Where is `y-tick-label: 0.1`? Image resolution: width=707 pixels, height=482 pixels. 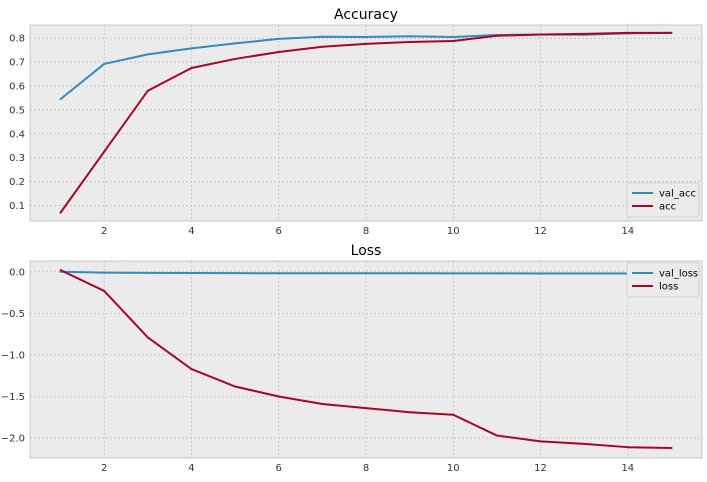 y-tick-label: 0.1 is located at coordinates (17, 206).